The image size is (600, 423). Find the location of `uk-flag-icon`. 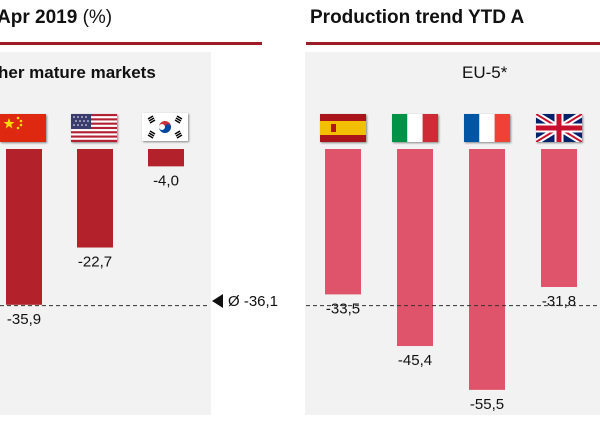

uk-flag-icon is located at coordinates (559, 128).